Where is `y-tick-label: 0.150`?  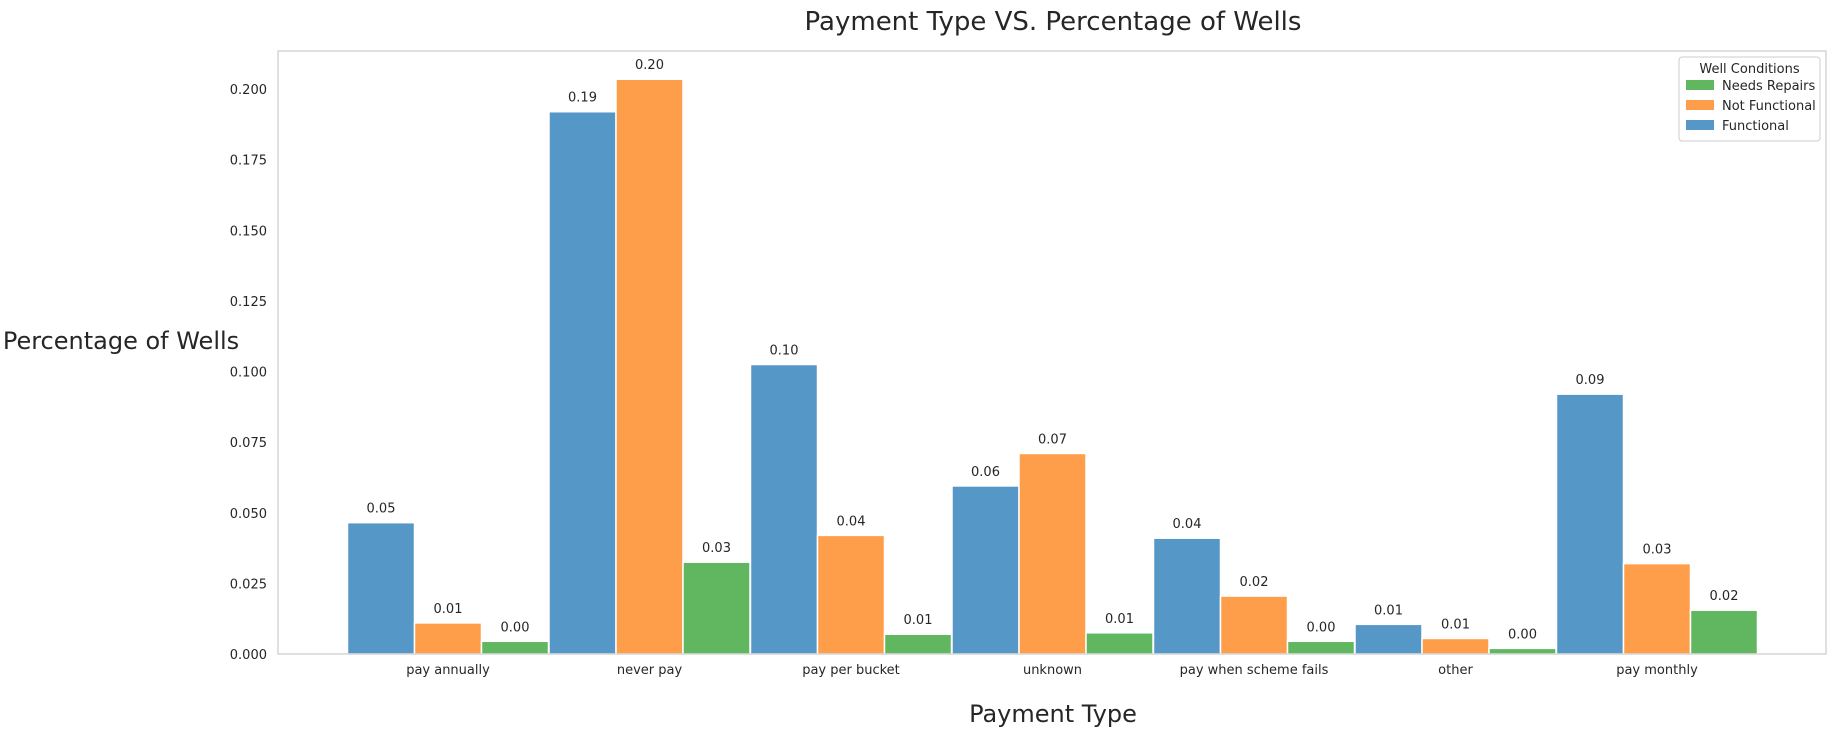
y-tick-label: 0.150 is located at coordinates (248, 231).